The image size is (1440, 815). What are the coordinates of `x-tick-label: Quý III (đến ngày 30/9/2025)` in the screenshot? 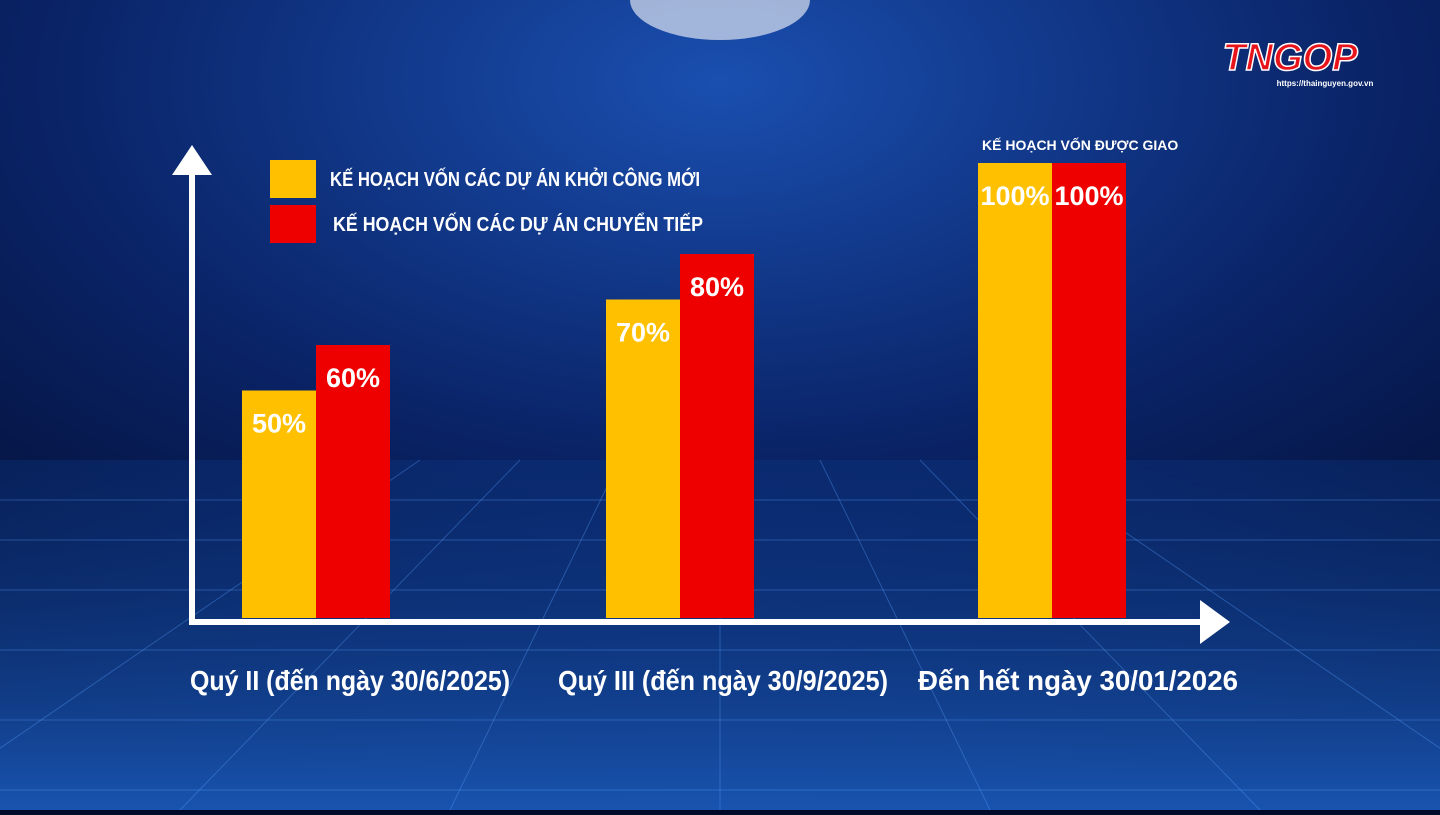 It's located at (723, 680).